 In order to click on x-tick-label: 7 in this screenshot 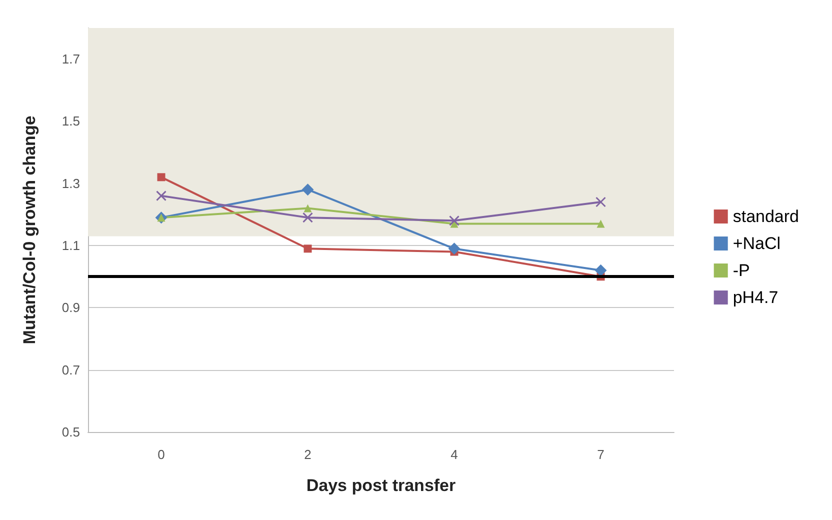, I will do `click(600, 454)`.